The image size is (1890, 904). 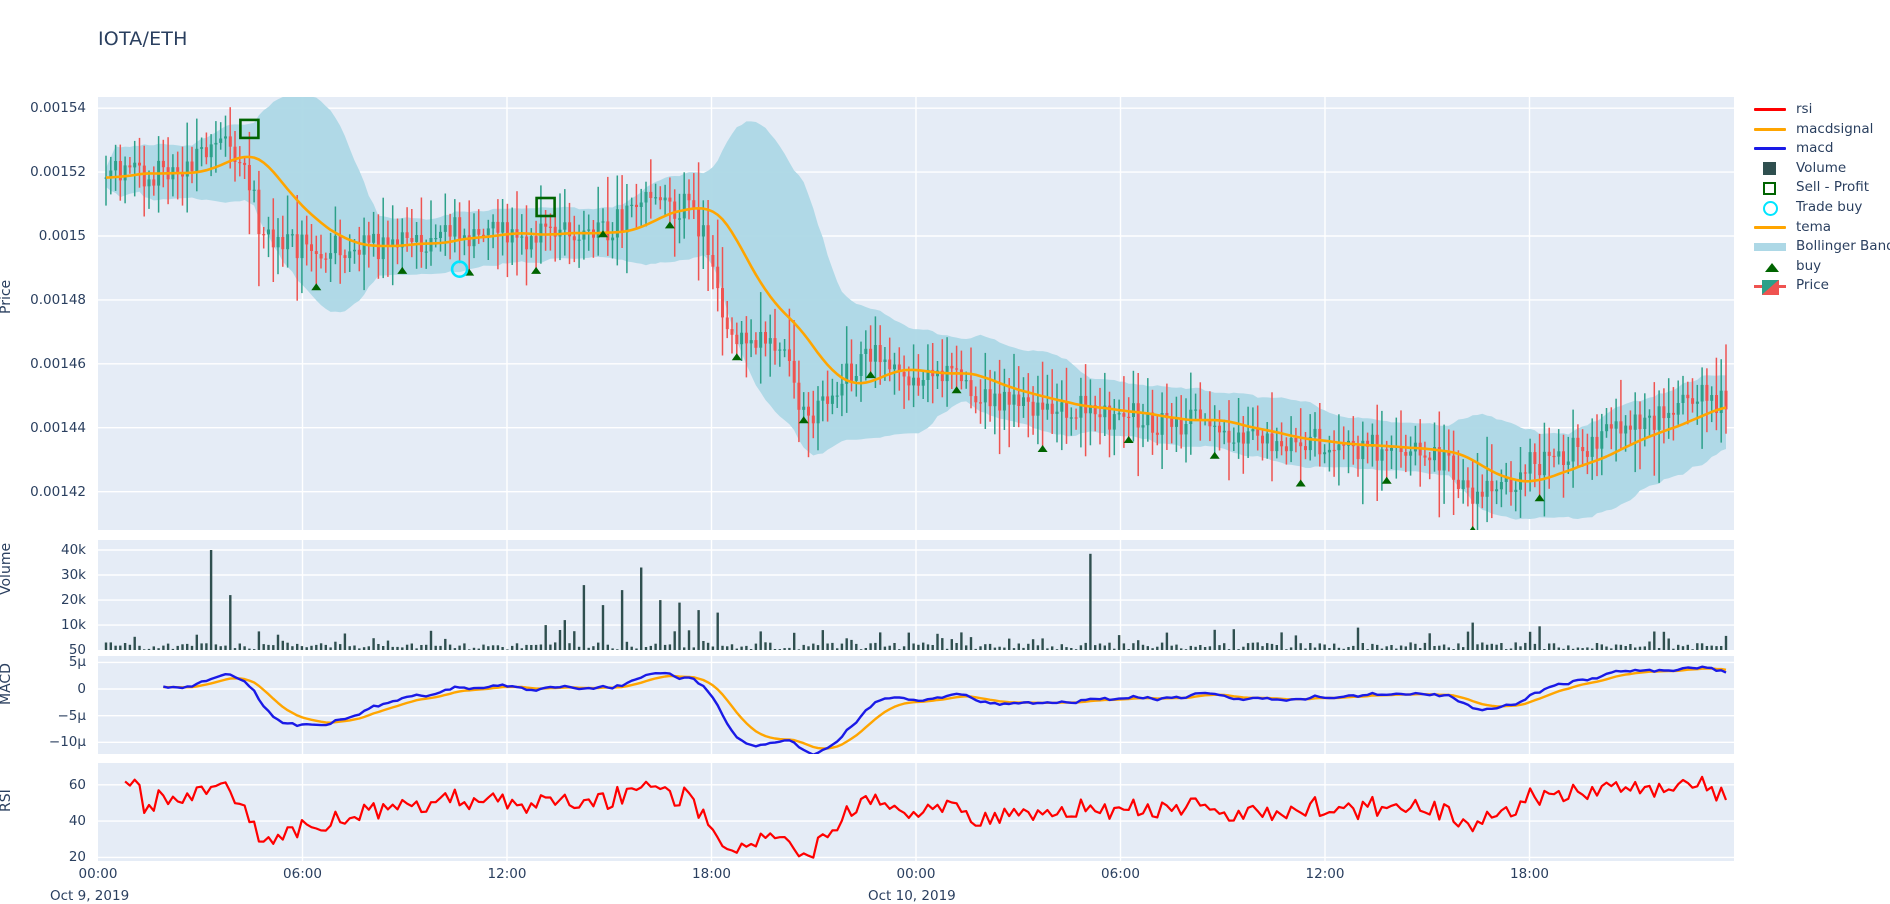 I want to click on open-square-icon, so click(x=1770, y=188).